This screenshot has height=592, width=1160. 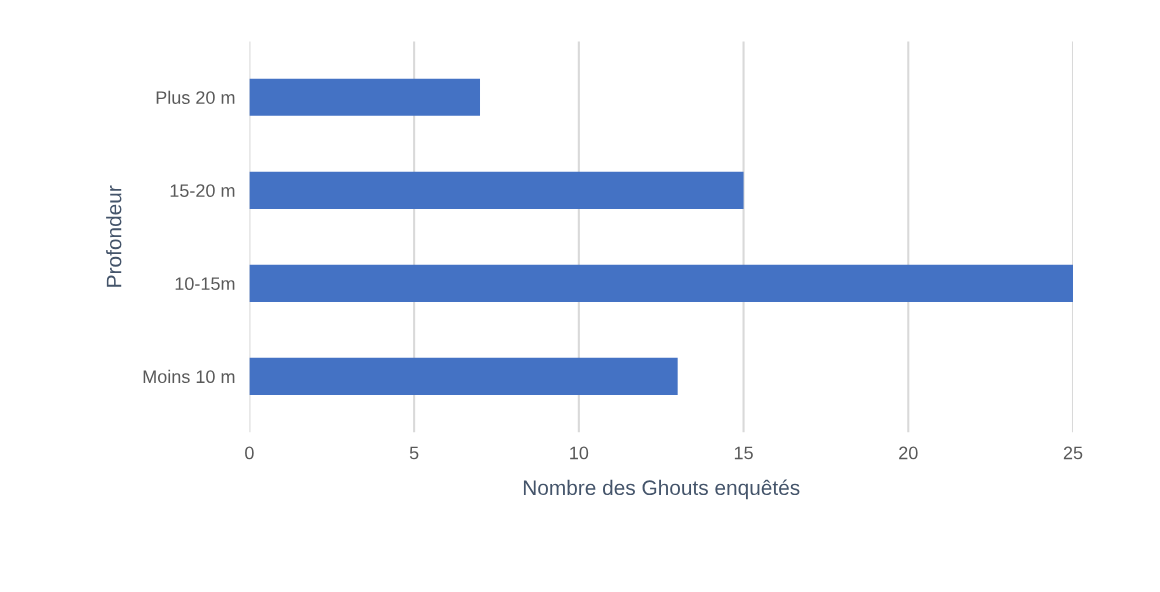 I want to click on x-tick-label: 10, so click(x=579, y=453).